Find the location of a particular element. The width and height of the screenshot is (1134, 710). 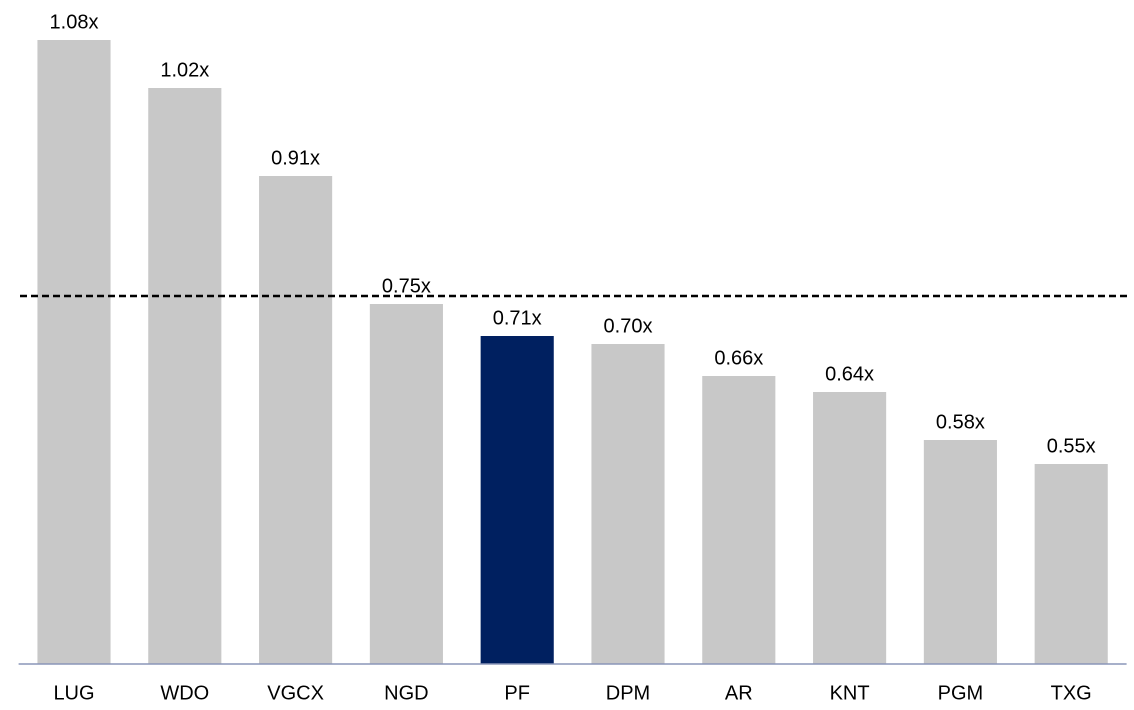

x-tick-label: WDO is located at coordinates (184, 693).